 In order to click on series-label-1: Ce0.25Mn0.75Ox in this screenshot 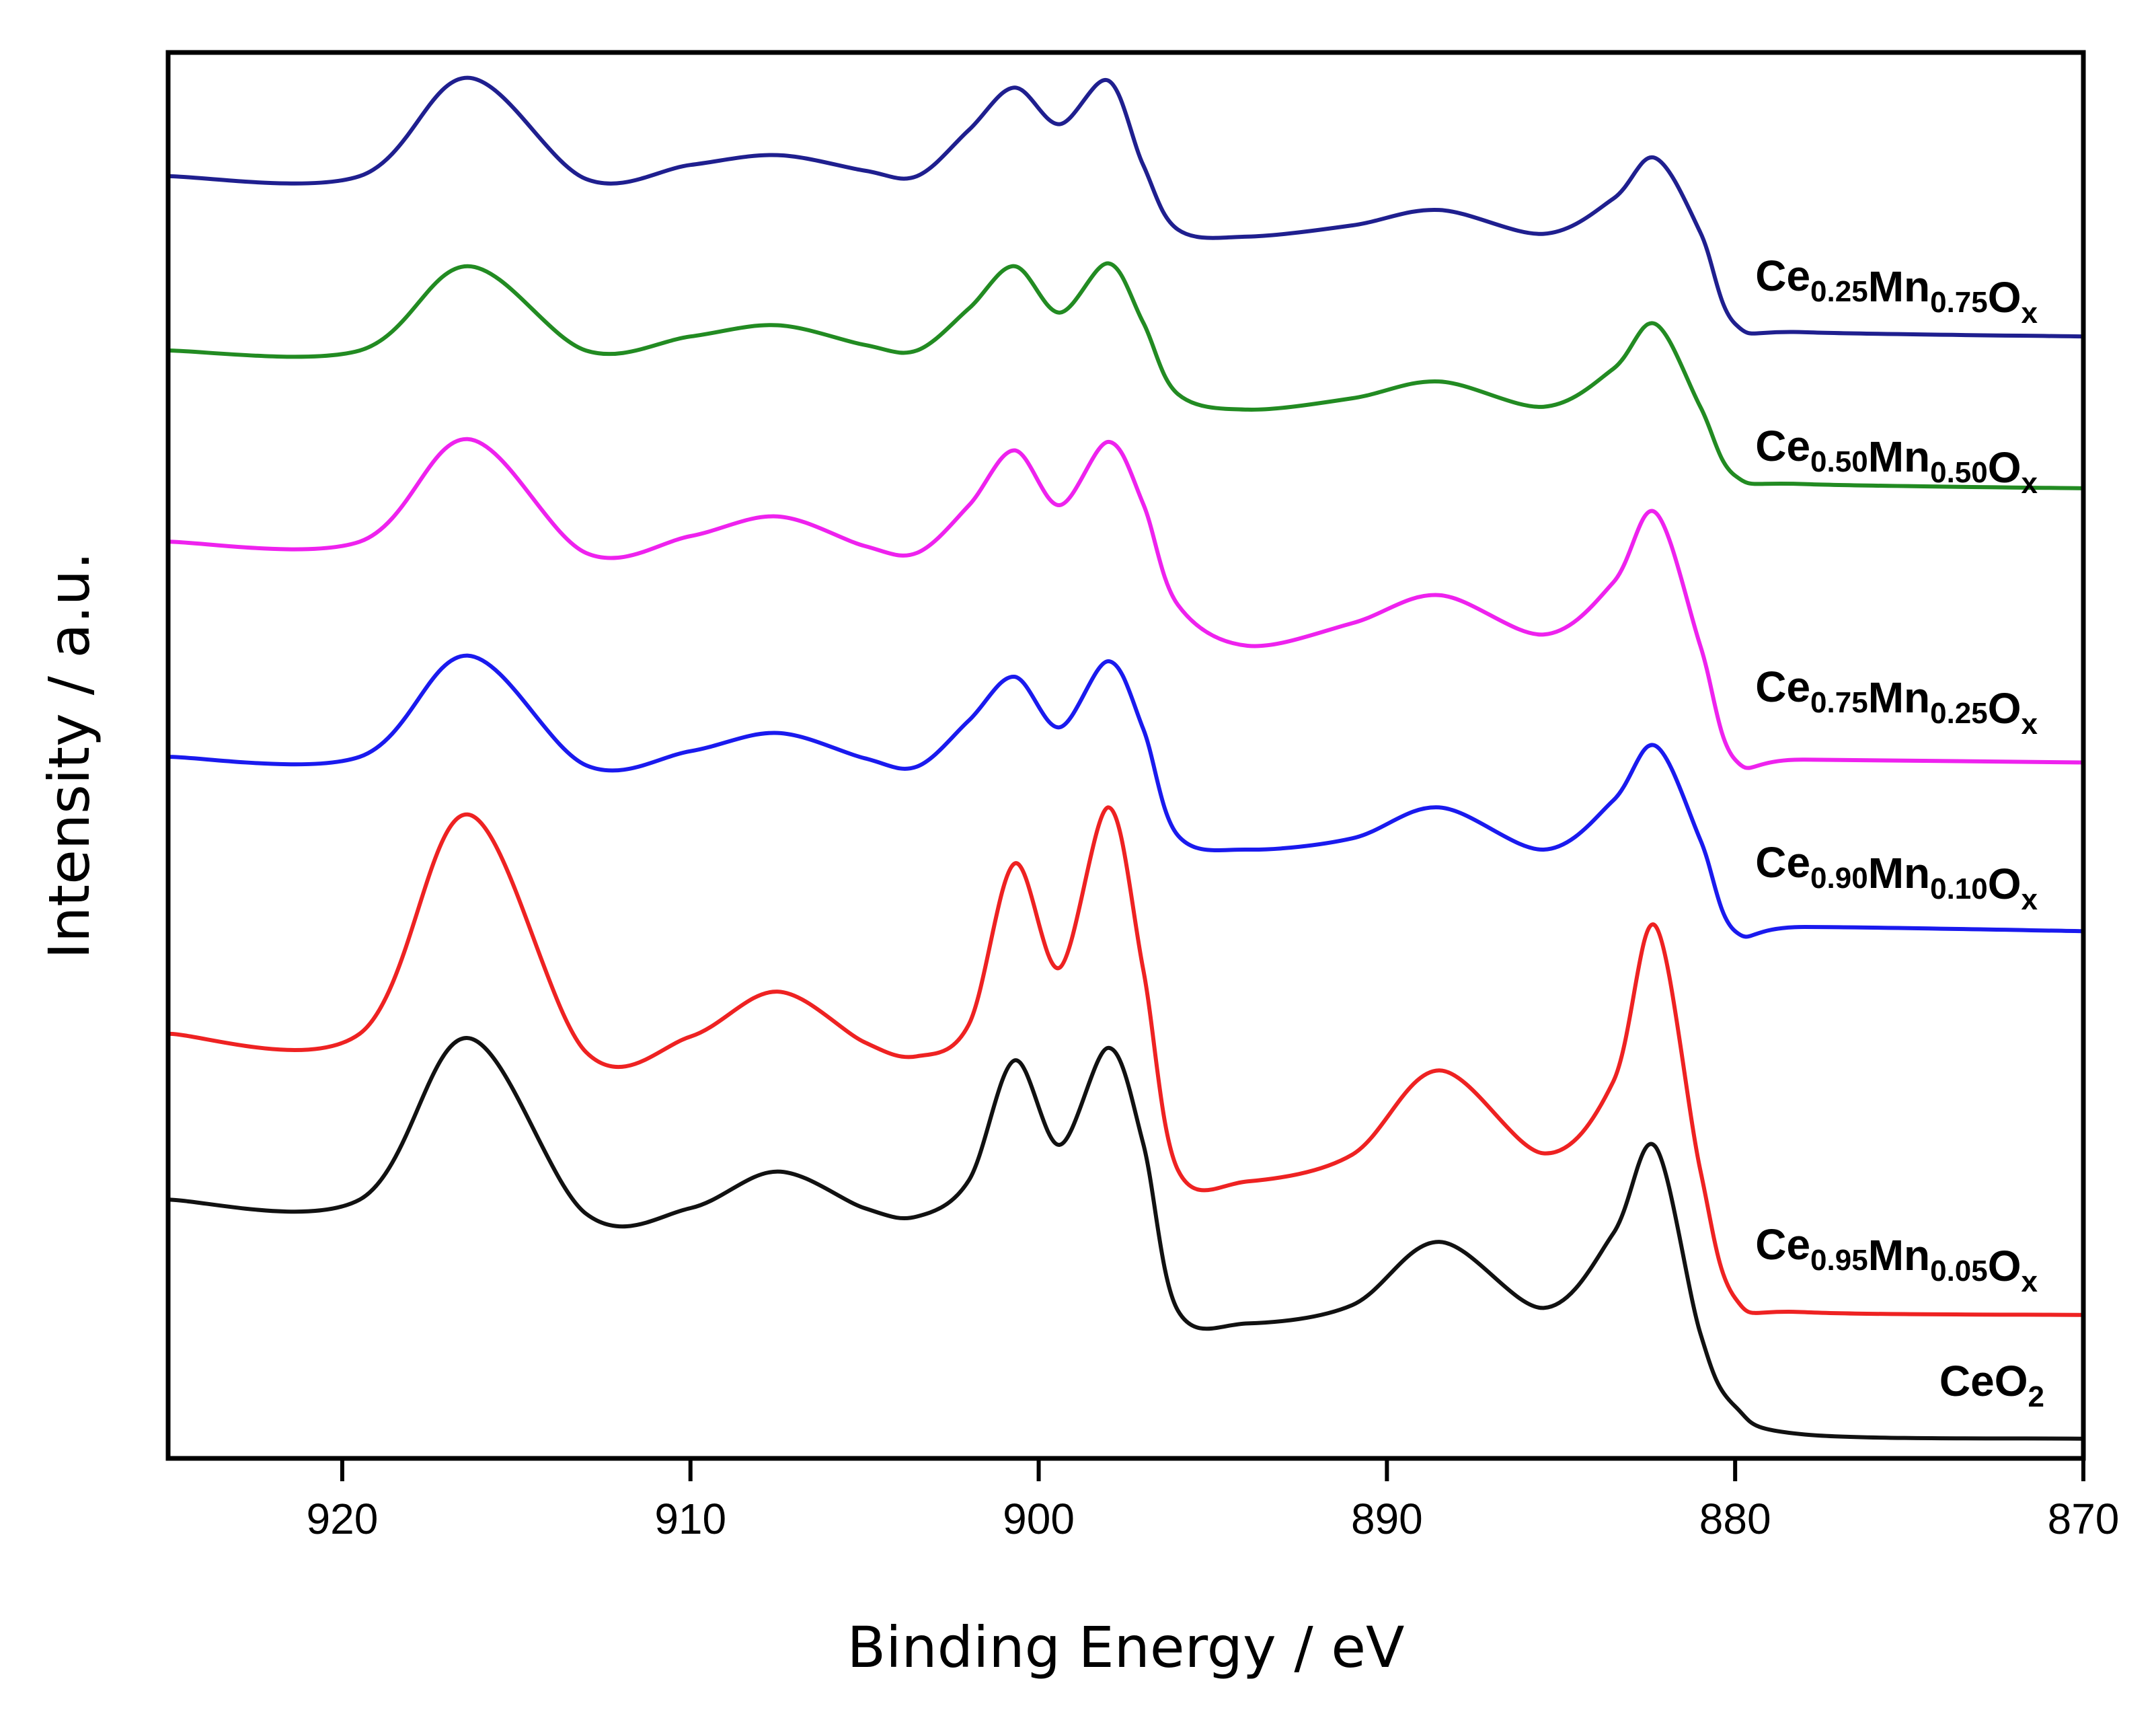, I will do `click(1896, 291)`.